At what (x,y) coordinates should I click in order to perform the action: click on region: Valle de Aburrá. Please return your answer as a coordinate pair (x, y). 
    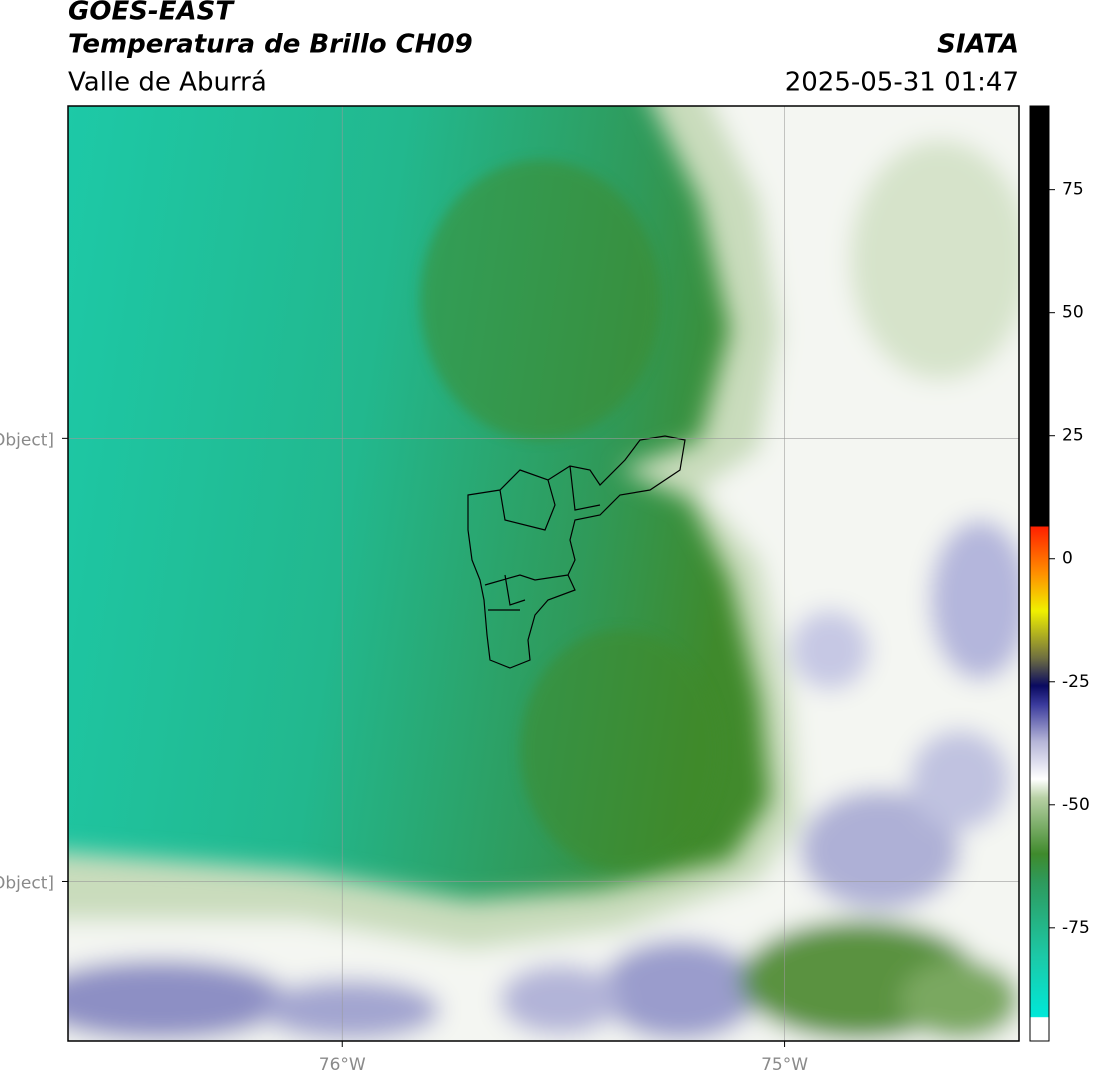
    Looking at the image, I should click on (167, 83).